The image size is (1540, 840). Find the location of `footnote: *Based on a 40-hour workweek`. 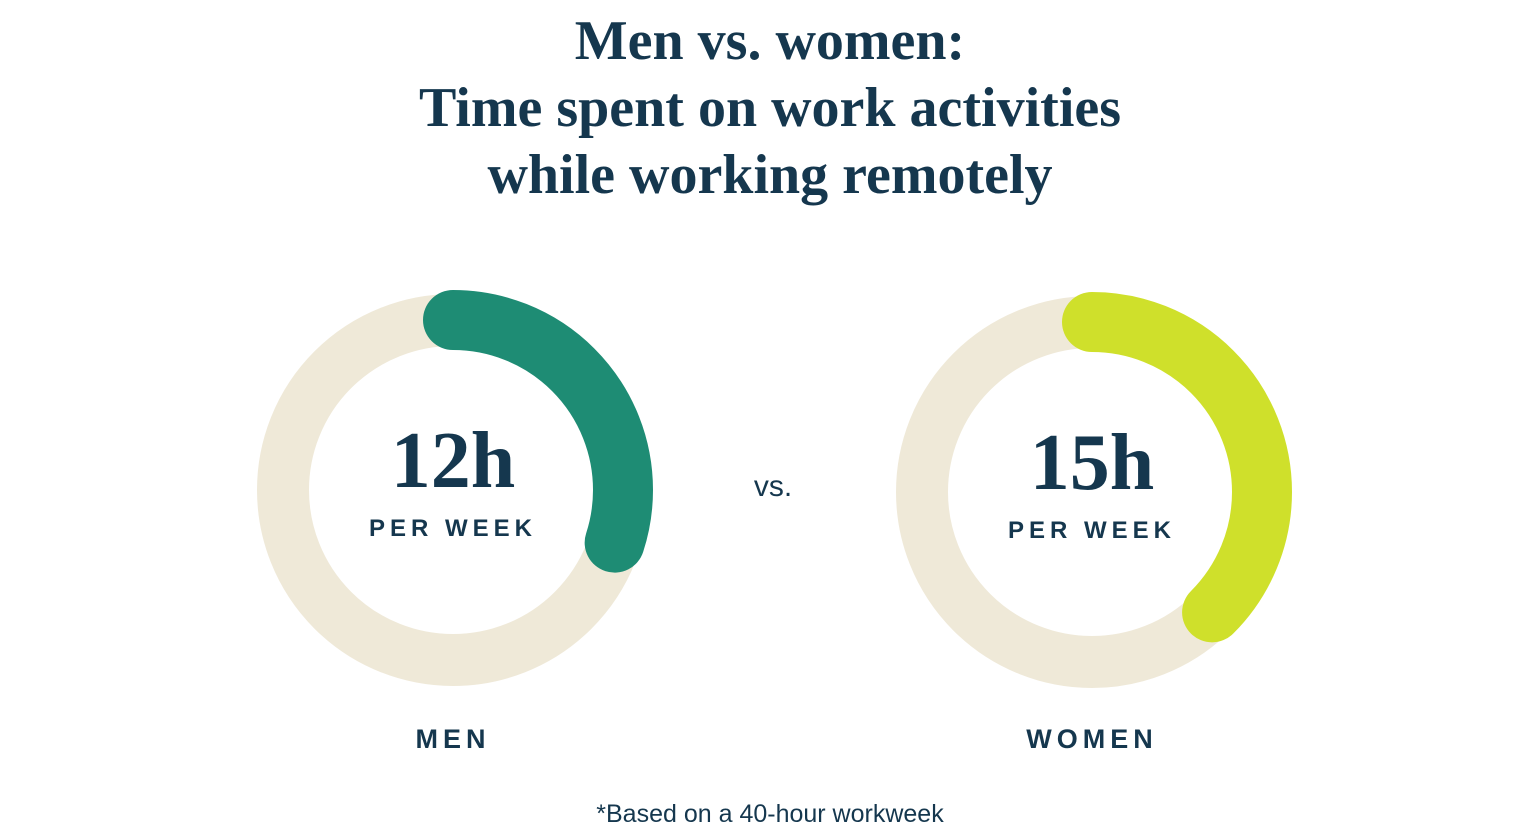

footnote: *Based on a 40-hour workweek is located at coordinates (770, 814).